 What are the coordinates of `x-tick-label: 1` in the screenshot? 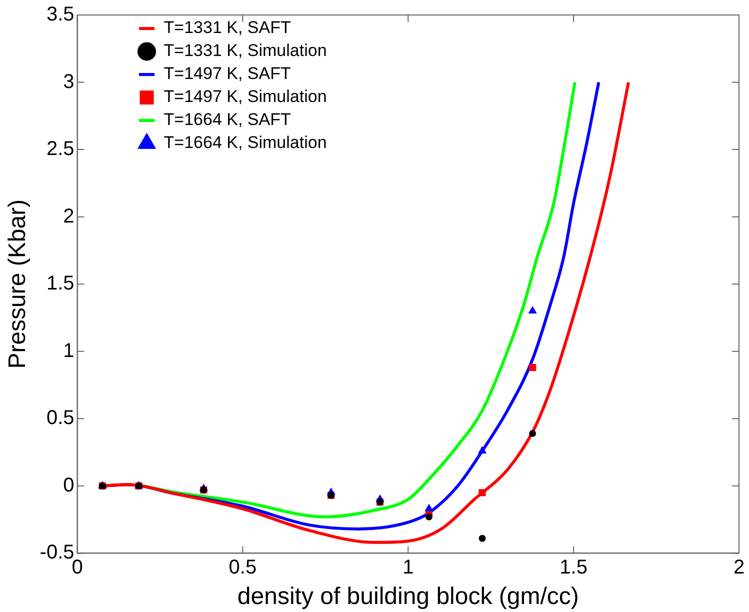 It's located at (408, 567).